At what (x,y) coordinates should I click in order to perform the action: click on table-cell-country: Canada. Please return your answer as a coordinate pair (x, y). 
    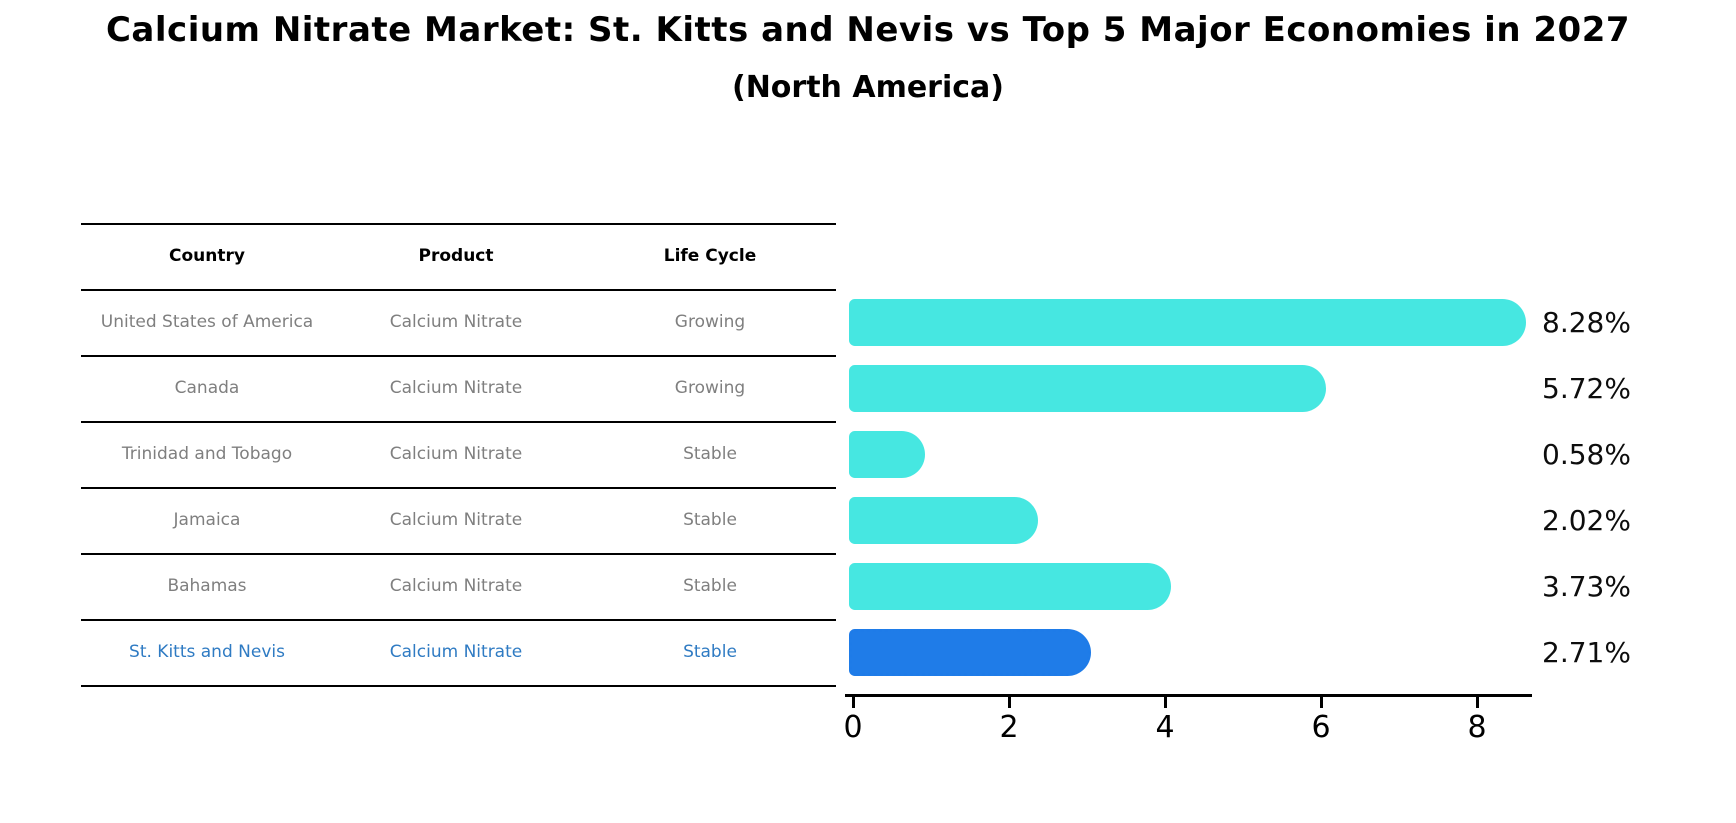
    Looking at the image, I should click on (207, 388).